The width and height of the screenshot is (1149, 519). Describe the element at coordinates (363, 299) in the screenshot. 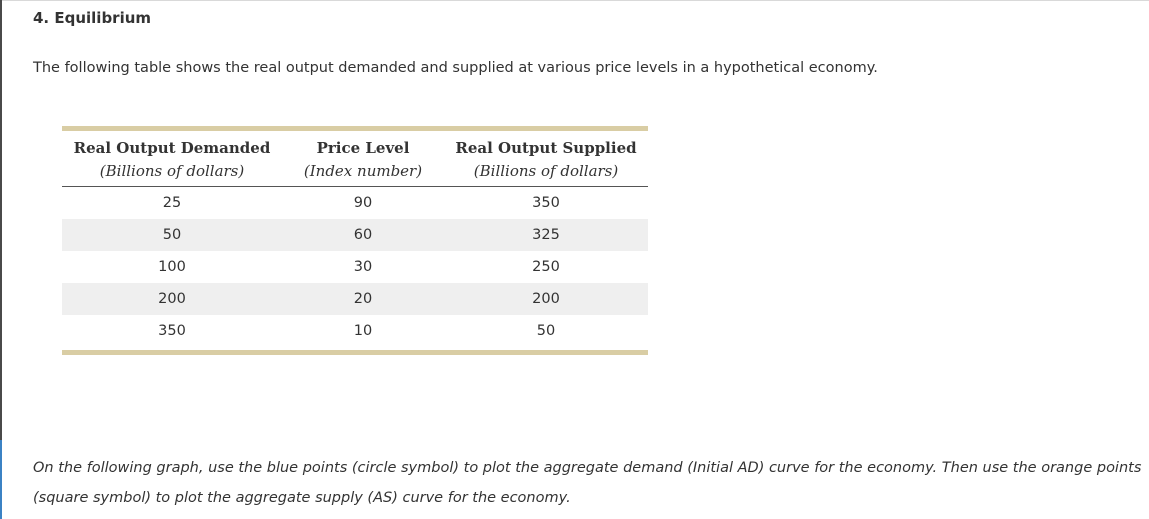

I see `cell-price: 20` at that location.